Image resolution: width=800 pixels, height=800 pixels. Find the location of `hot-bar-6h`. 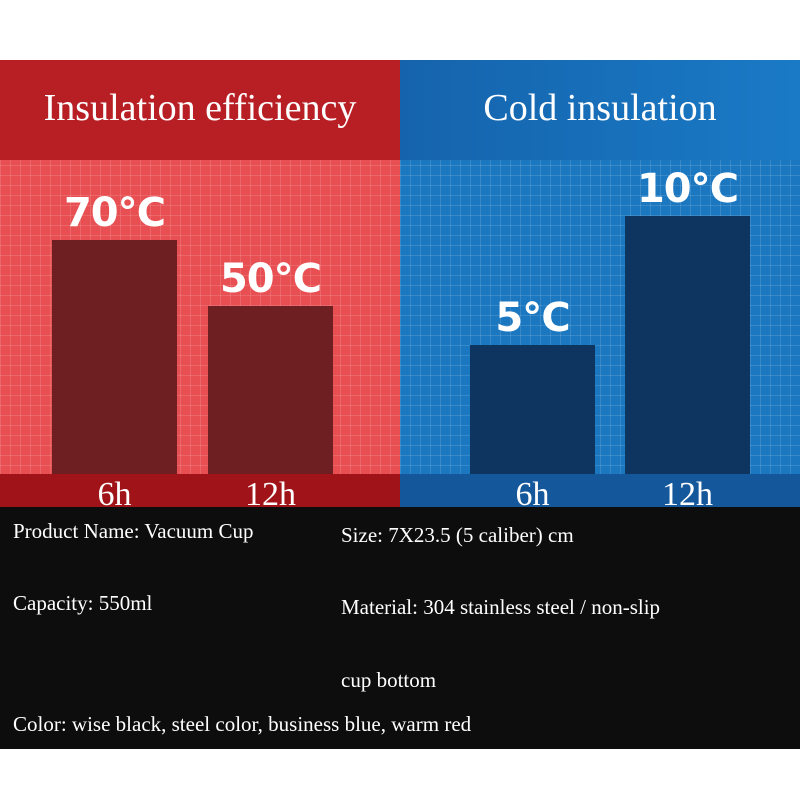

hot-bar-6h is located at coordinates (114, 357).